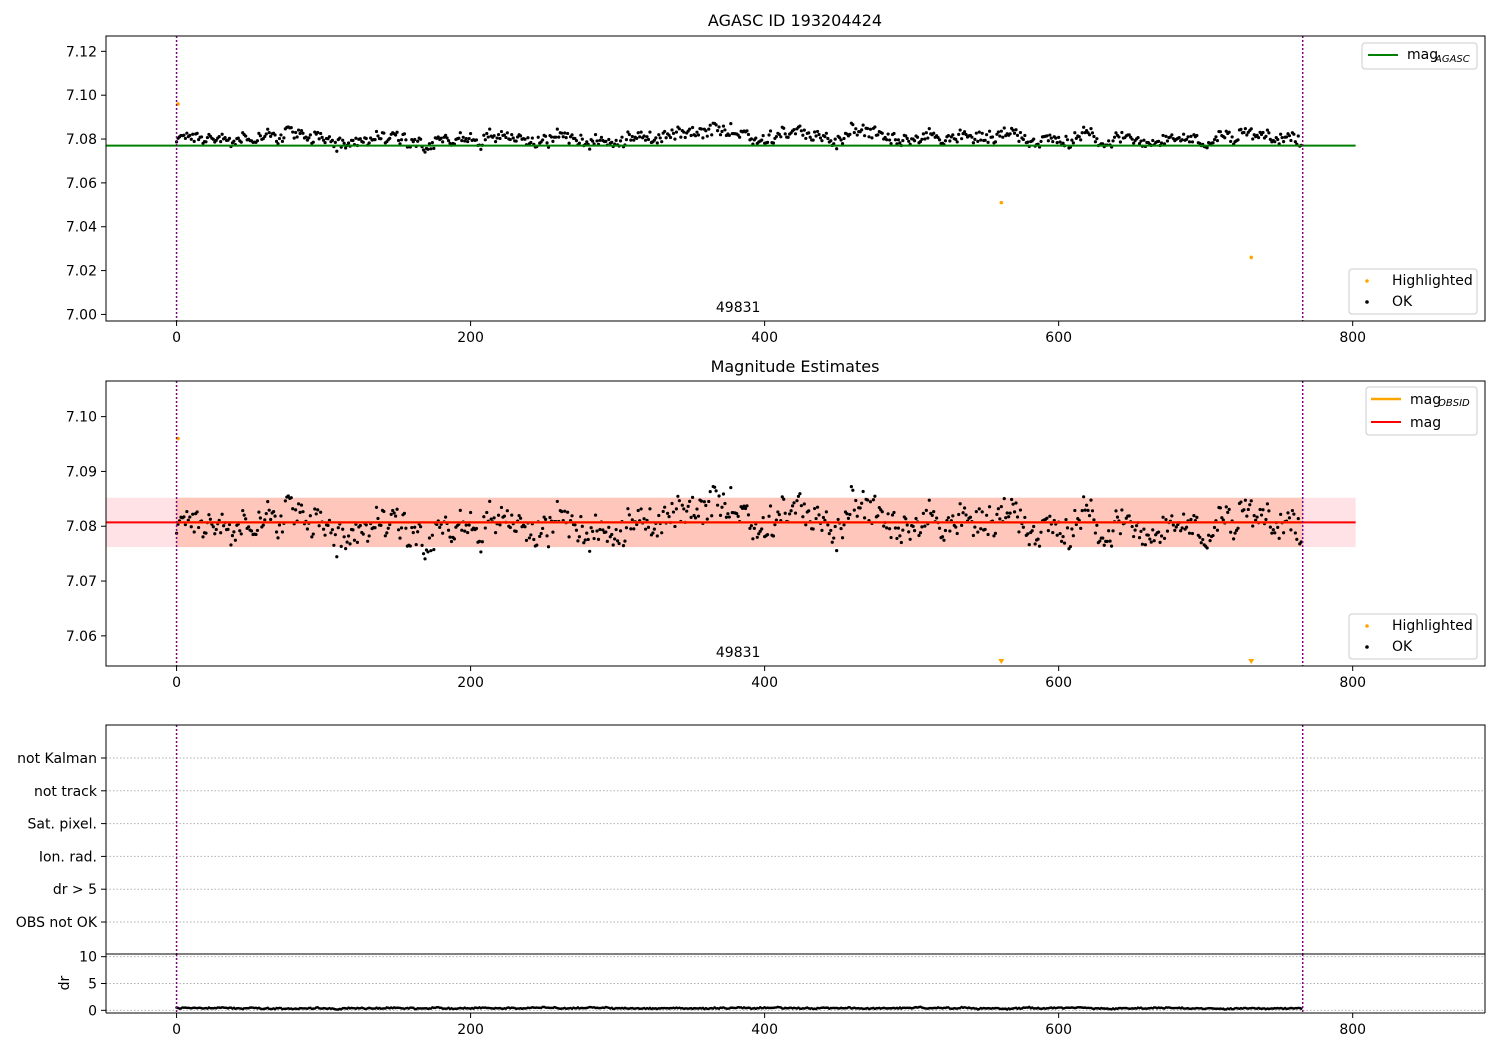 The image size is (1500, 1050). I want to click on y-tick-label: 7.04, so click(81, 228).